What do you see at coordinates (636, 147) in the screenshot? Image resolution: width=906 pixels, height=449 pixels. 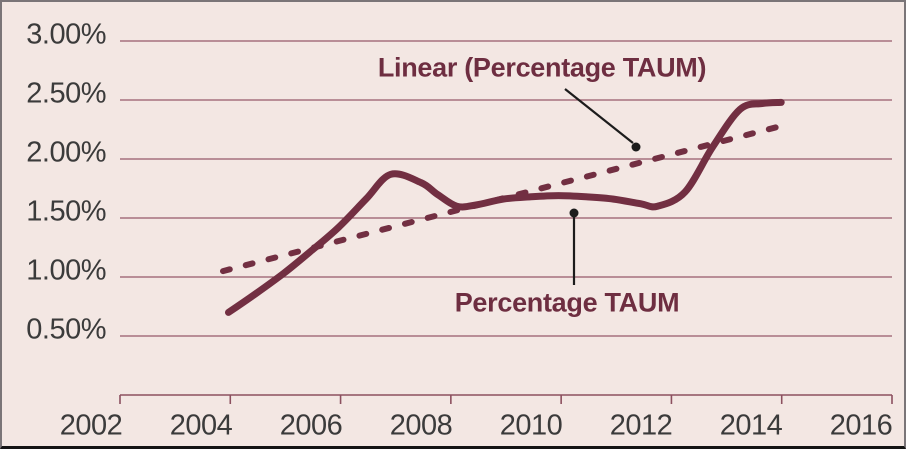 I see `trendline-annotation-dot` at bounding box center [636, 147].